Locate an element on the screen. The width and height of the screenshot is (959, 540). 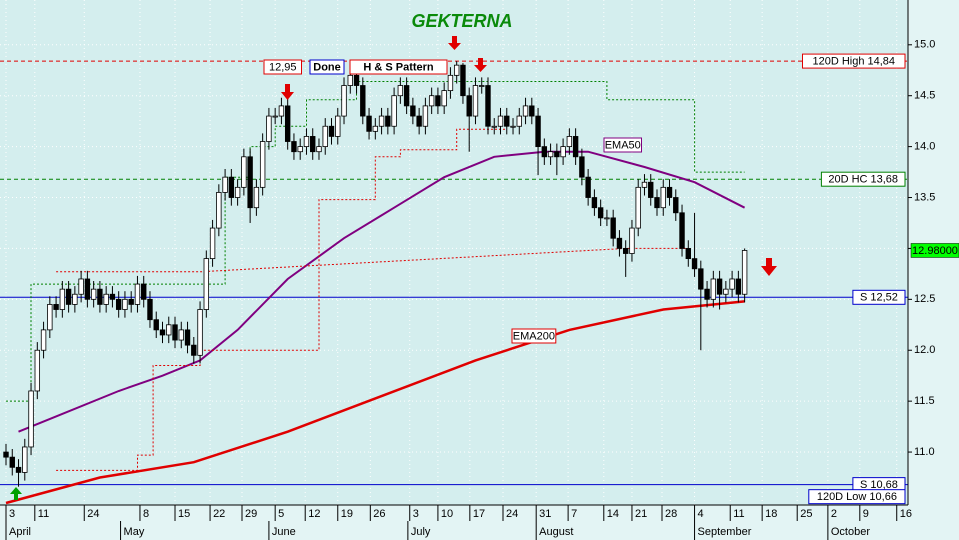
level-label: 120D Low 10,66 is located at coordinates (857, 497).